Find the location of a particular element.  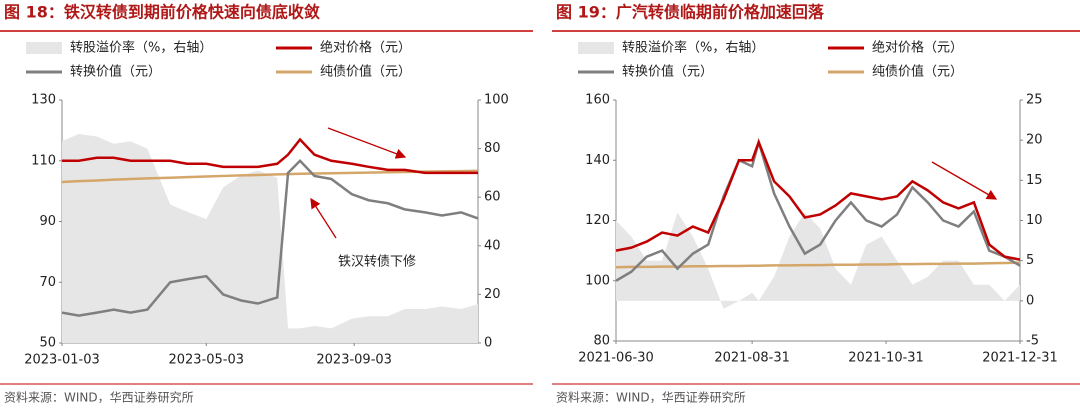

area is located at coordinates (818, 260).